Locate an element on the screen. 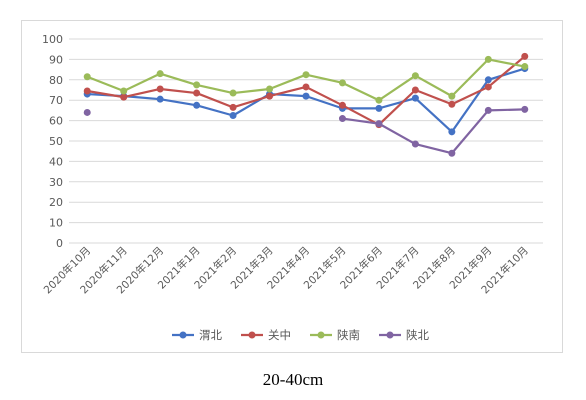 The image size is (586, 400). y-tick-label: 100 is located at coordinates (52, 39).